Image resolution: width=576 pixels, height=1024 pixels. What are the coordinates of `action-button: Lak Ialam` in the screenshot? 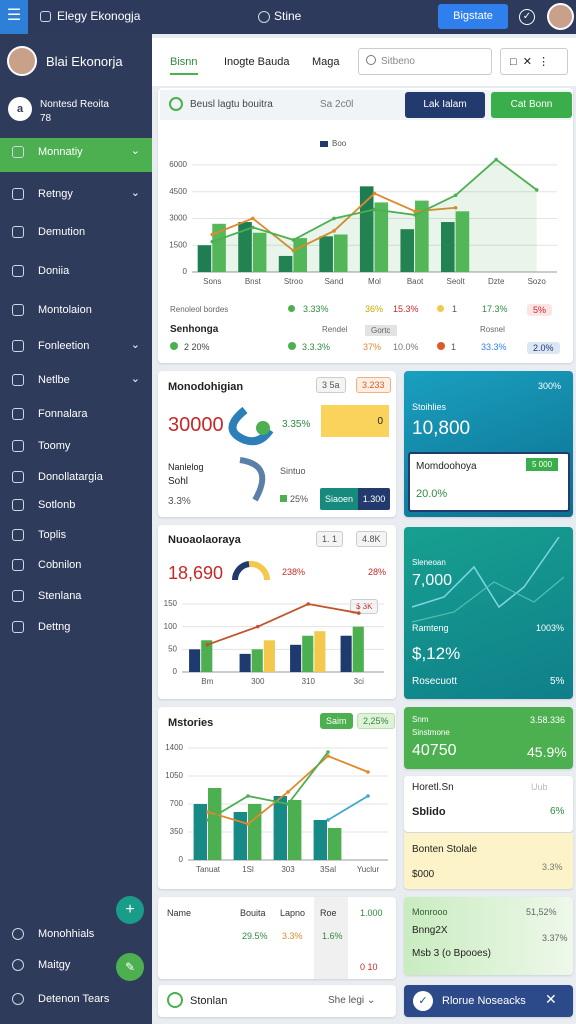 It's located at (445, 105).